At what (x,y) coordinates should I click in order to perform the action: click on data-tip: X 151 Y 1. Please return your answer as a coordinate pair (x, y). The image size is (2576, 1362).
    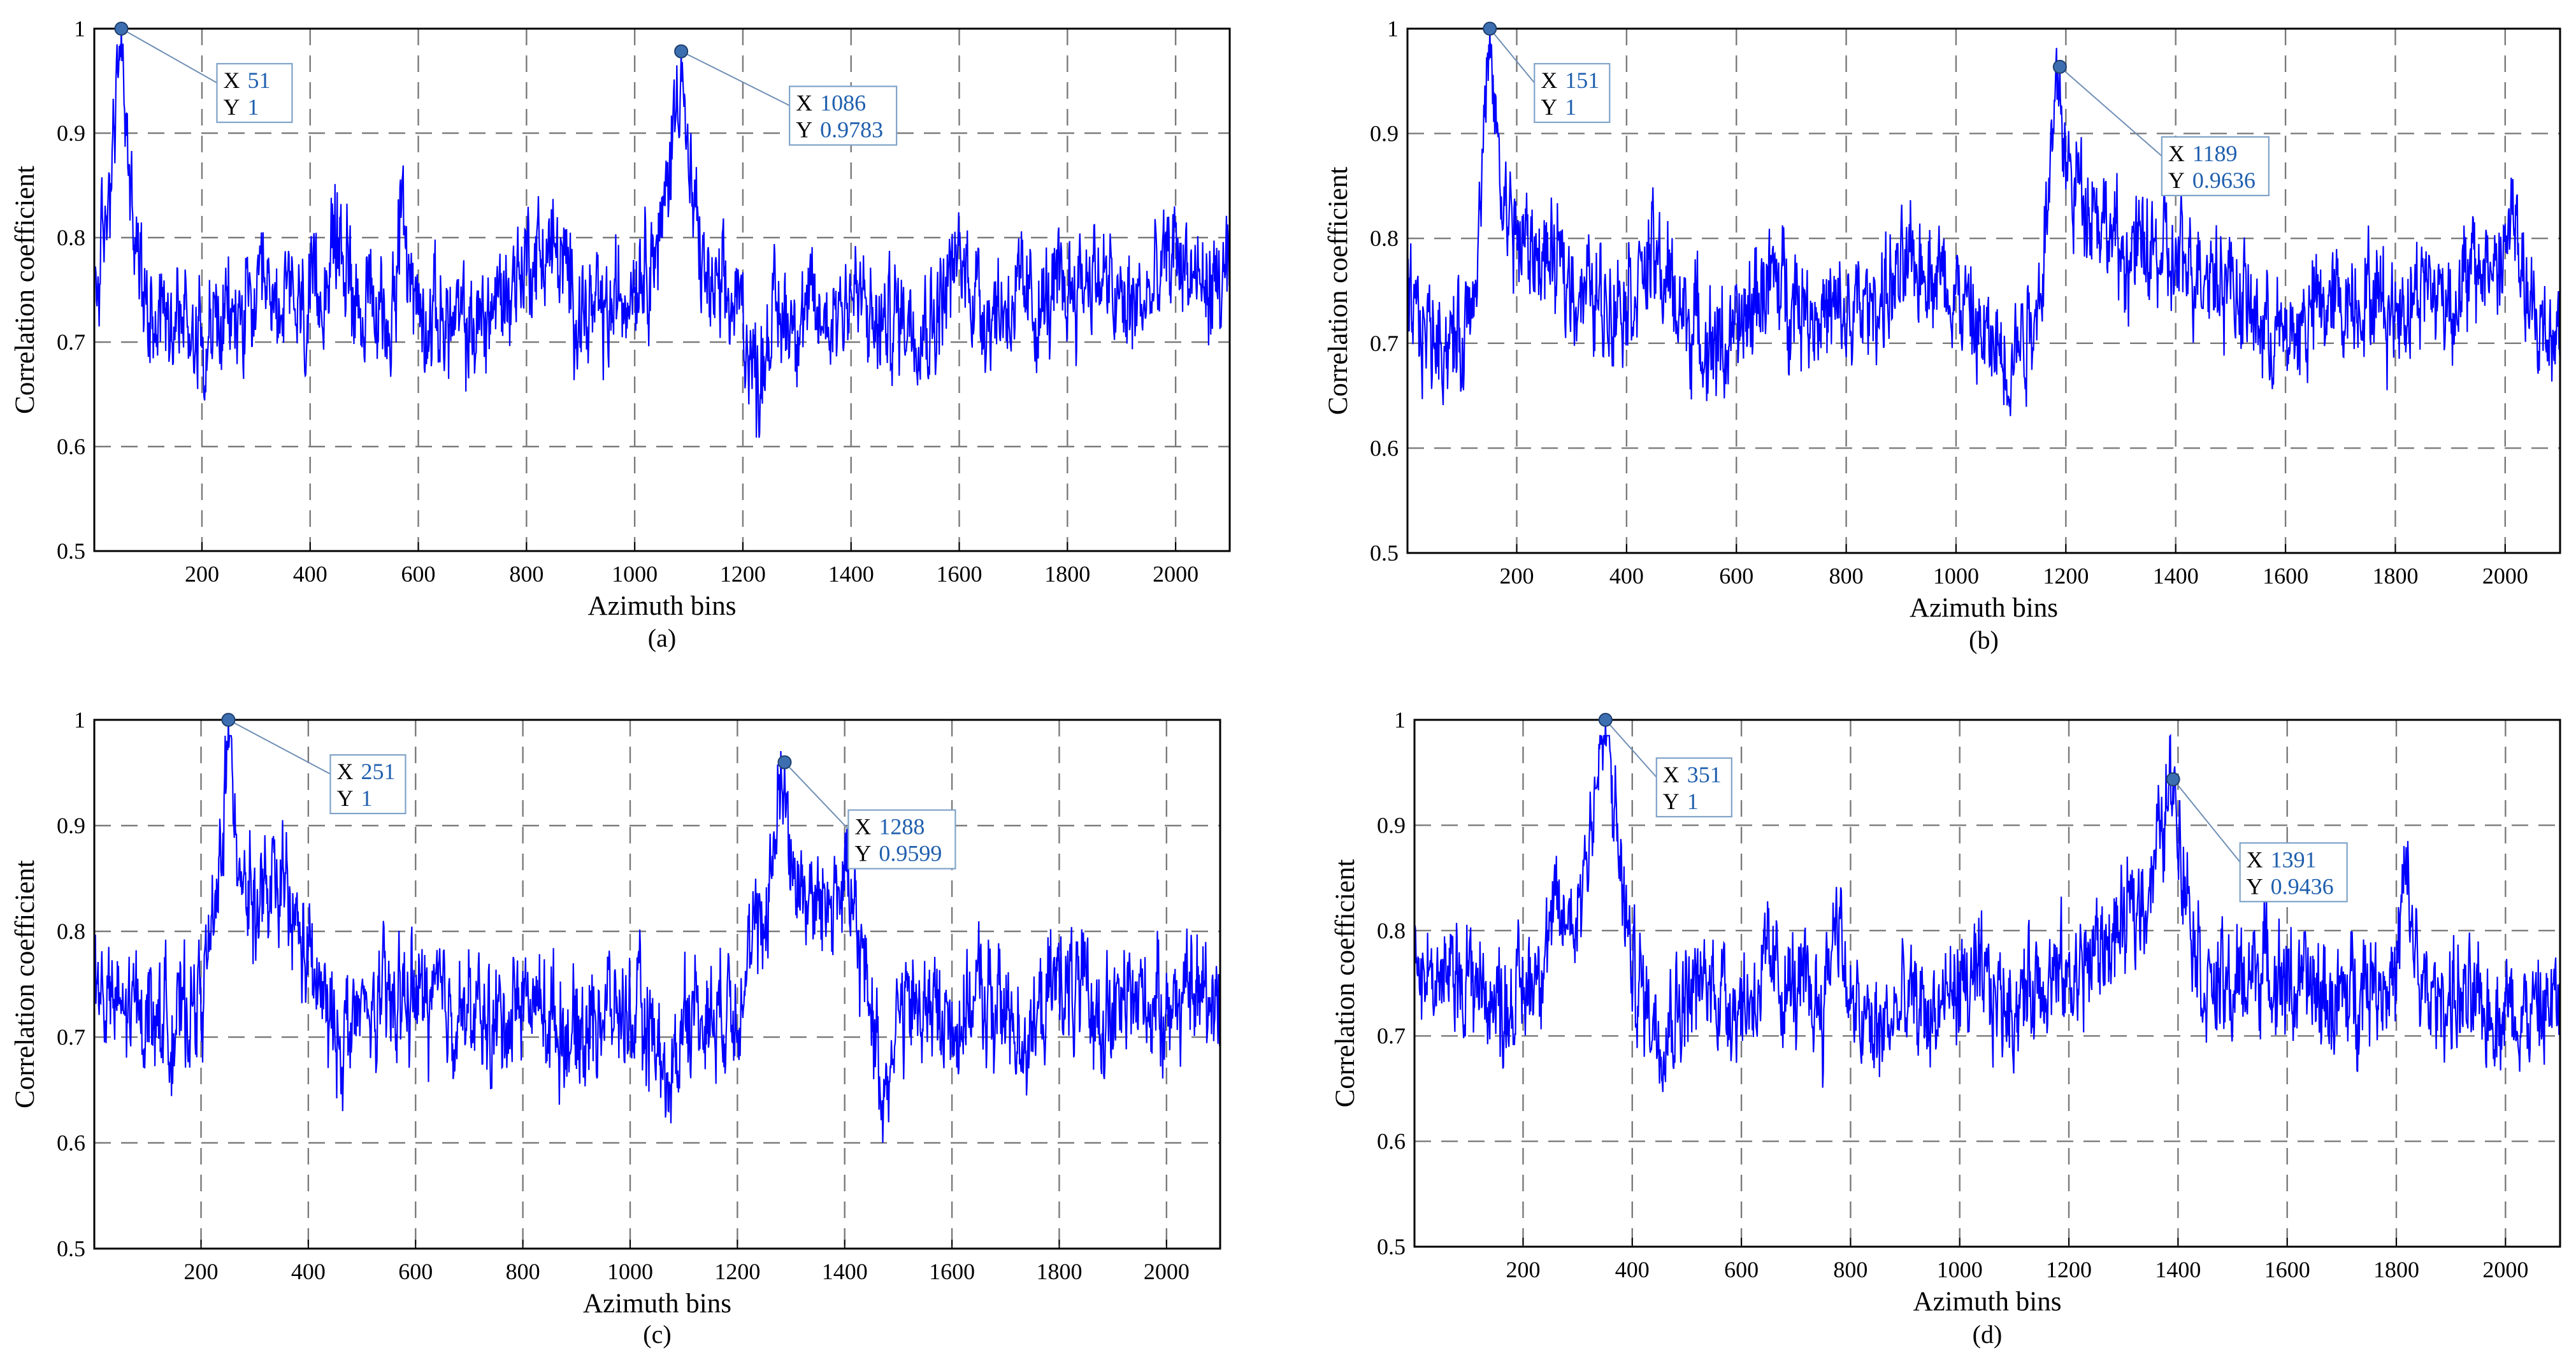
    Looking at the image, I should click on (1547, 73).